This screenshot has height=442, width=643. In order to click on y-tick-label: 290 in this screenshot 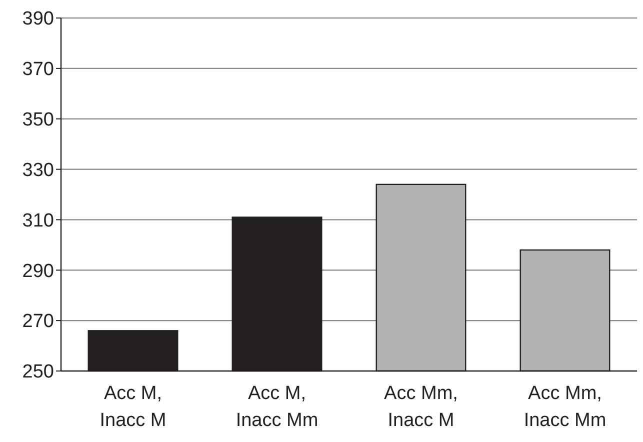, I will do `click(38, 271)`.